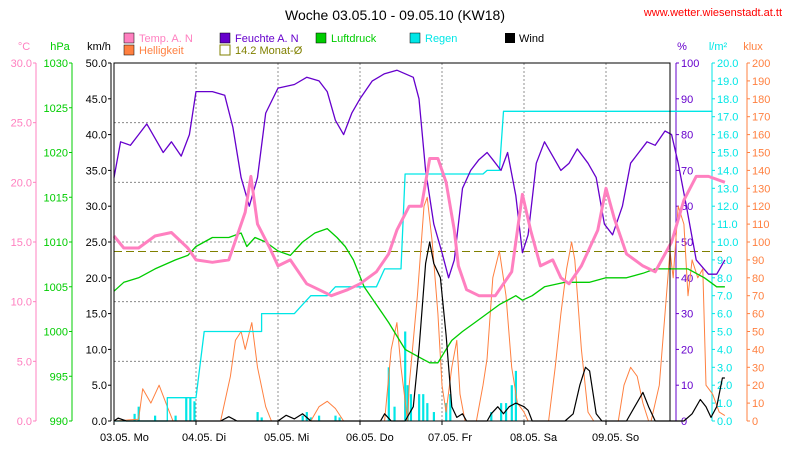 The width and height of the screenshot is (790, 460). I want to click on tick-label-feuchte: 30, so click(687, 315).